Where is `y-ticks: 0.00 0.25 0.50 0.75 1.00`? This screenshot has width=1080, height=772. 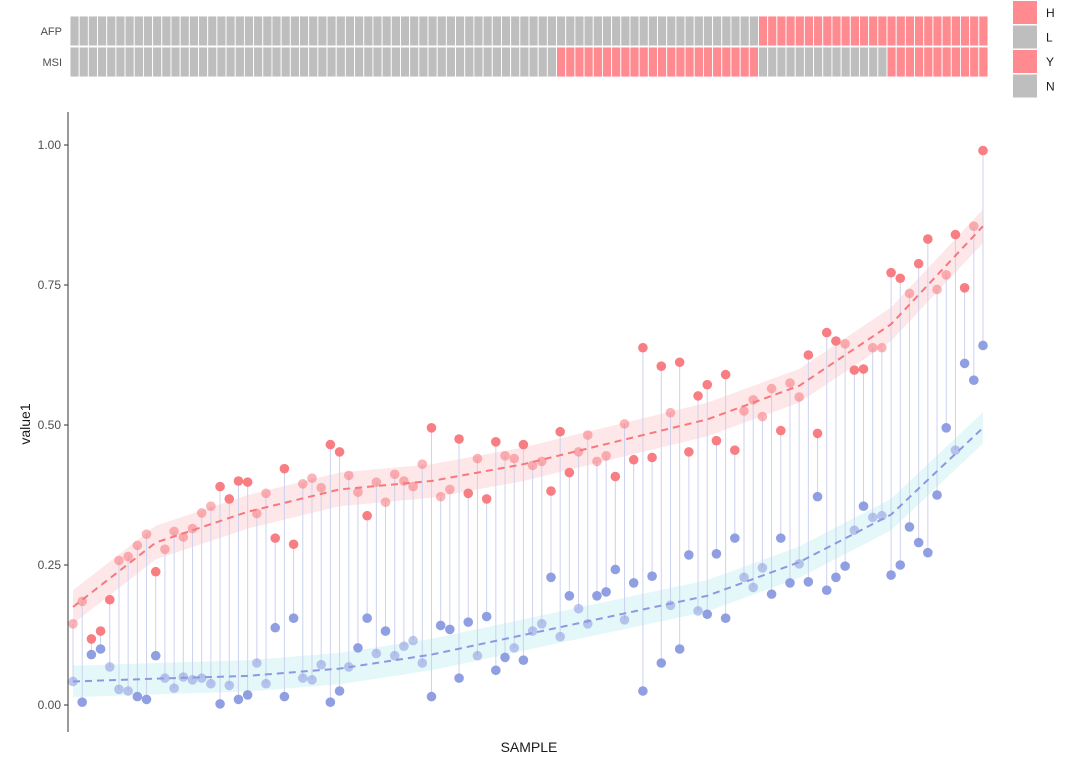
y-ticks: 0.00 0.25 0.50 0.75 1.00 is located at coordinates (53, 425).